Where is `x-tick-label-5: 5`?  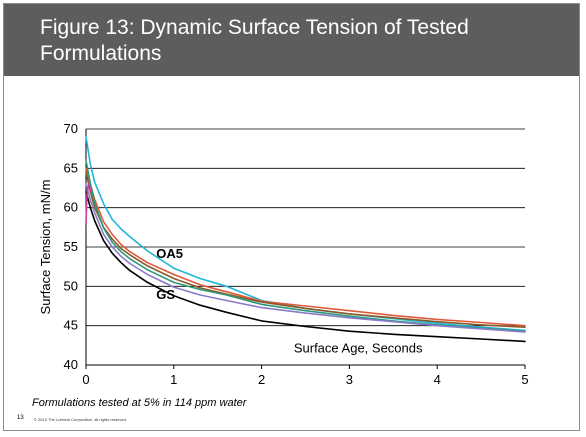
x-tick-label-5: 5 is located at coordinates (524, 379).